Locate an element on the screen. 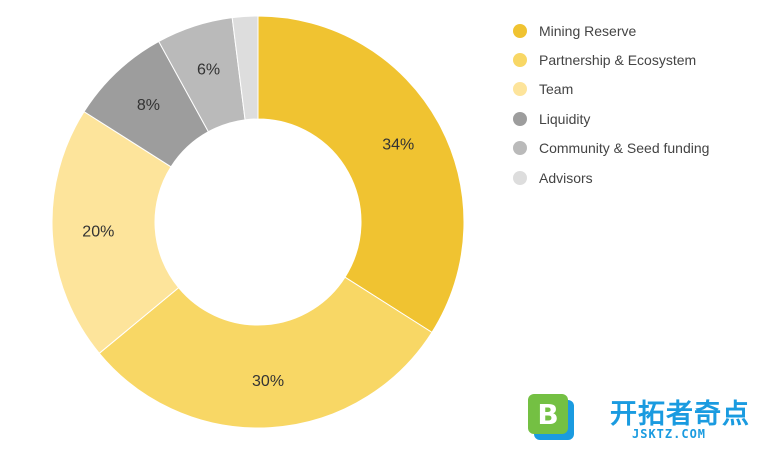 This screenshot has height=450, width=768. legend-label: Community & Seed funding is located at coordinates (624, 148).